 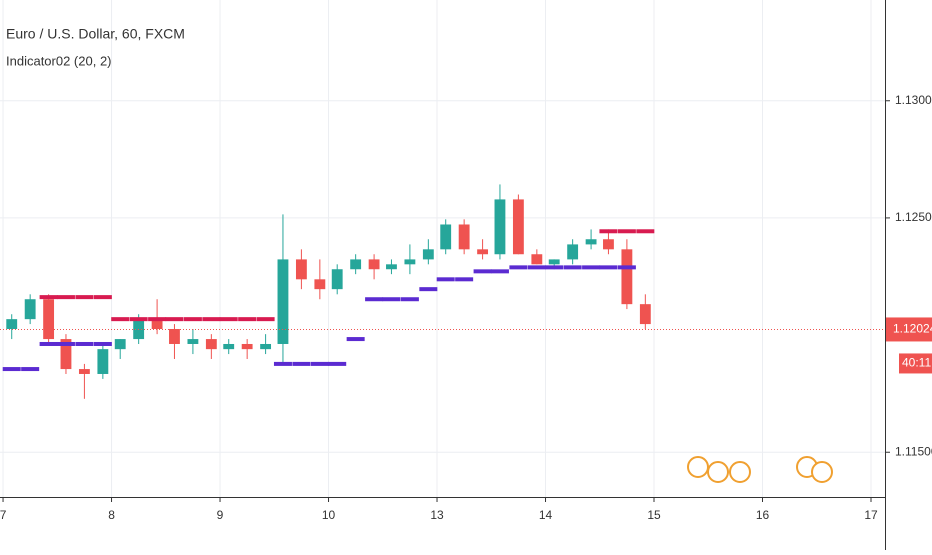 I want to click on x-tick-label: 10, so click(x=329, y=515).